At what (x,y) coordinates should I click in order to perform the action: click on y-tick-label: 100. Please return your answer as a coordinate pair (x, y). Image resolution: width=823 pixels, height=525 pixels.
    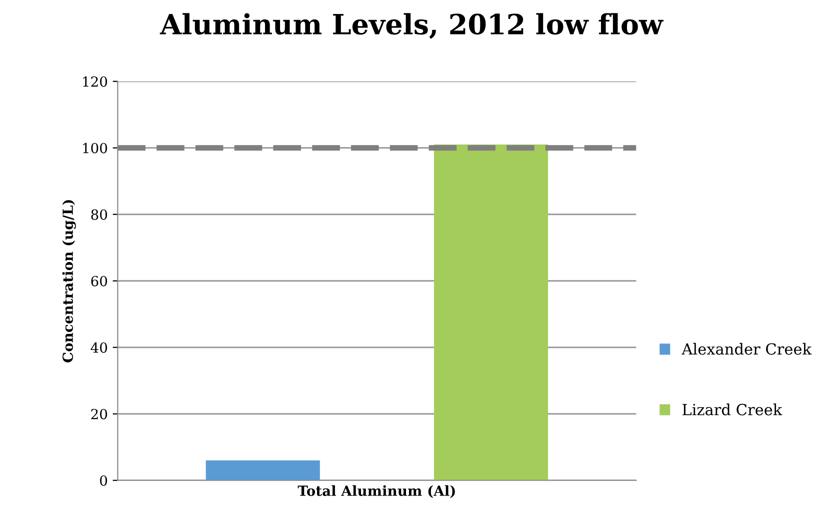
    Looking at the image, I should click on (95, 148).